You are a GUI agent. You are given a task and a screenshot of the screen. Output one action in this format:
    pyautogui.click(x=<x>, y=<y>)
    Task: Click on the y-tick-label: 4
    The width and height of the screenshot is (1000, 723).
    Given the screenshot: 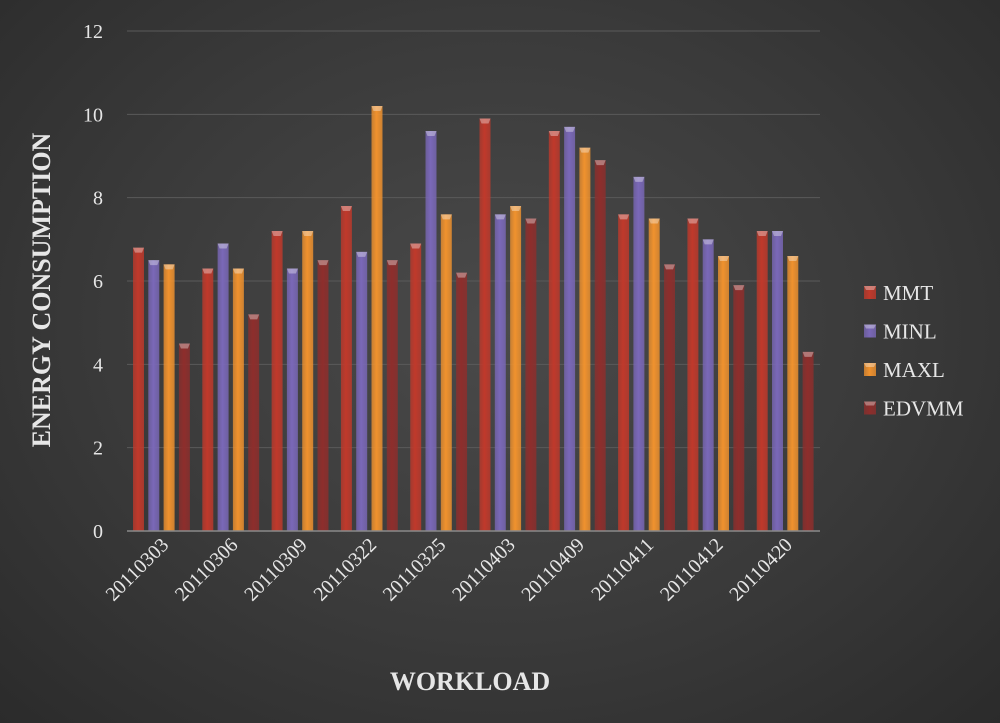 What is the action you would take?
    pyautogui.click(x=98, y=365)
    